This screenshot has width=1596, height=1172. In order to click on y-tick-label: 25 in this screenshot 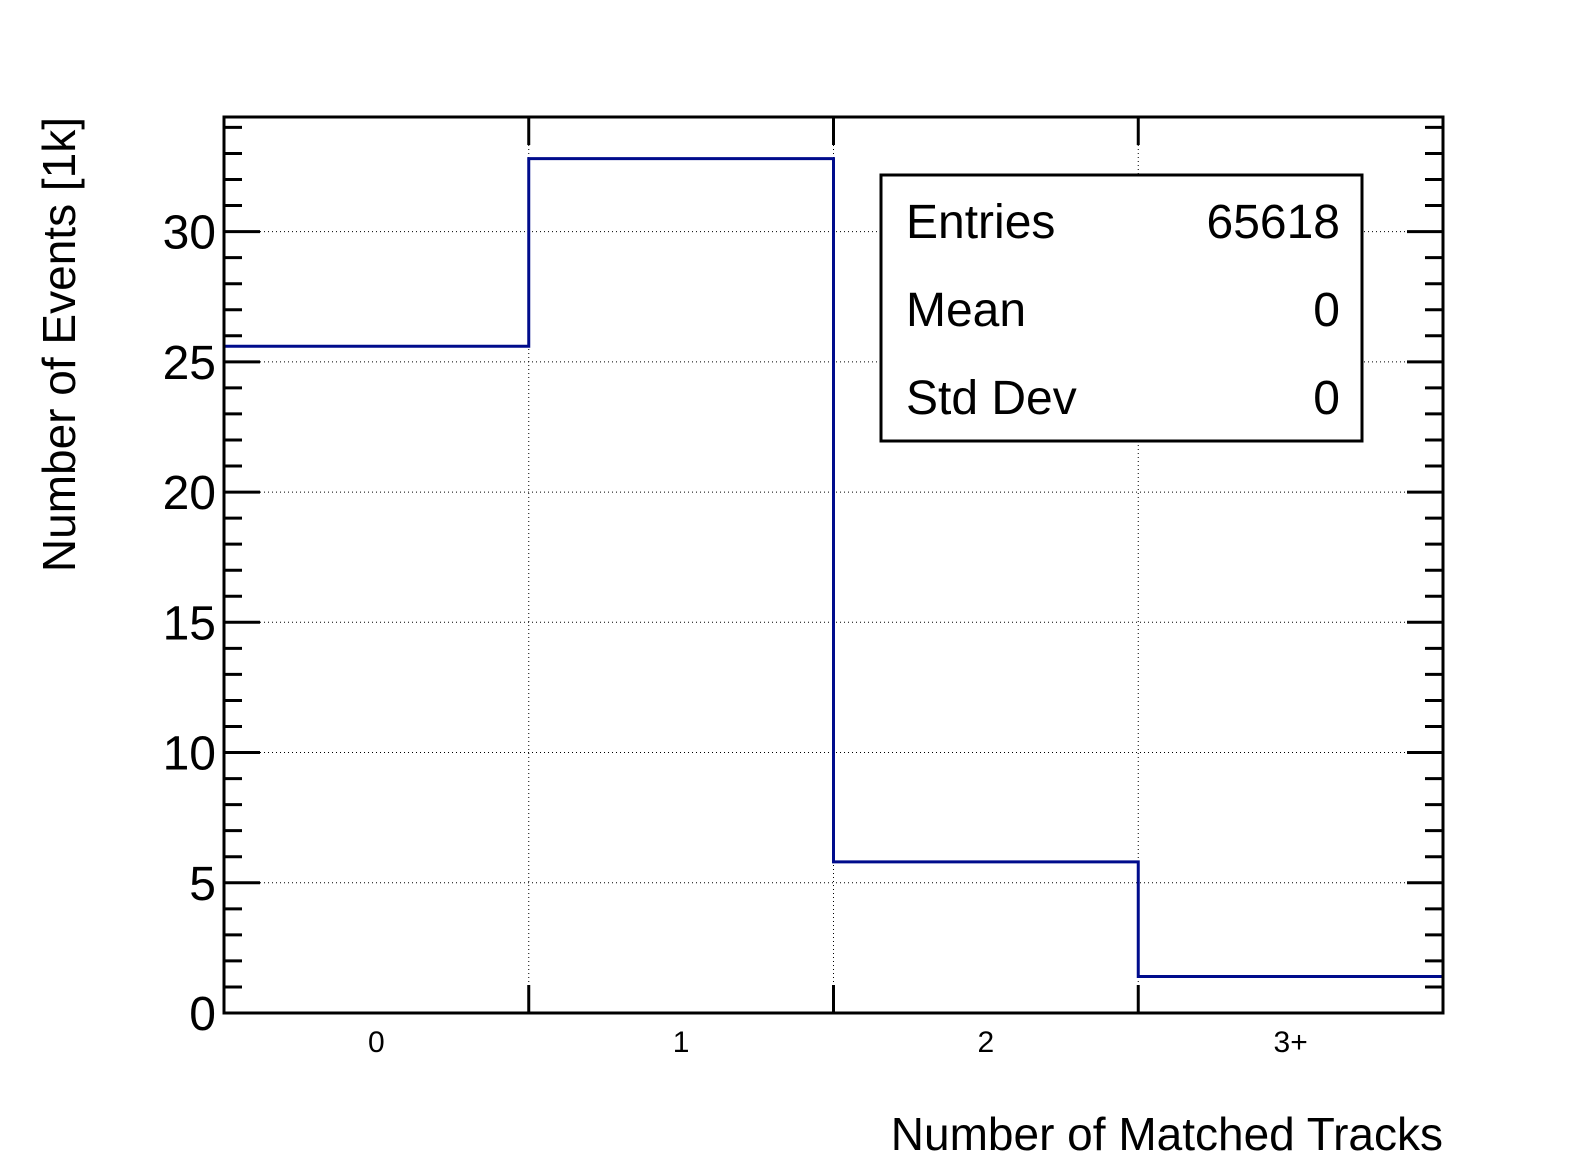, I will do `click(189, 363)`.